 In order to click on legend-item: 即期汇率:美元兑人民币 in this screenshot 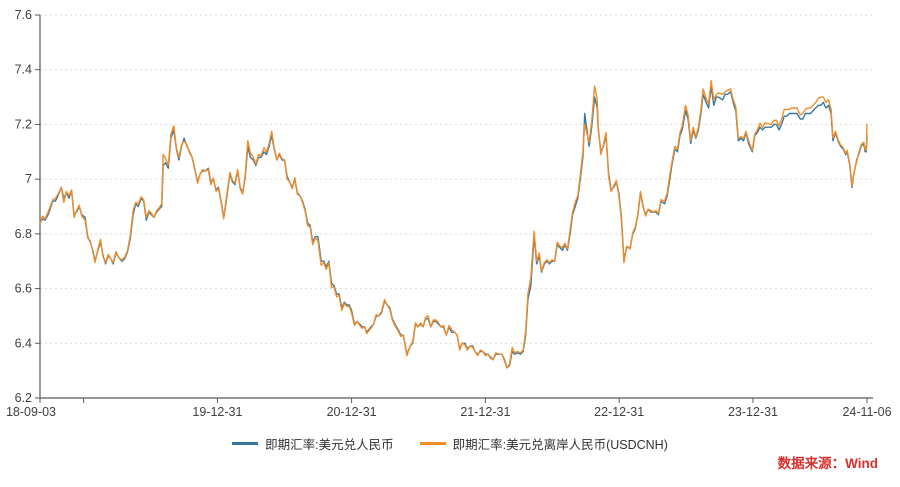, I will do `click(313, 443)`.